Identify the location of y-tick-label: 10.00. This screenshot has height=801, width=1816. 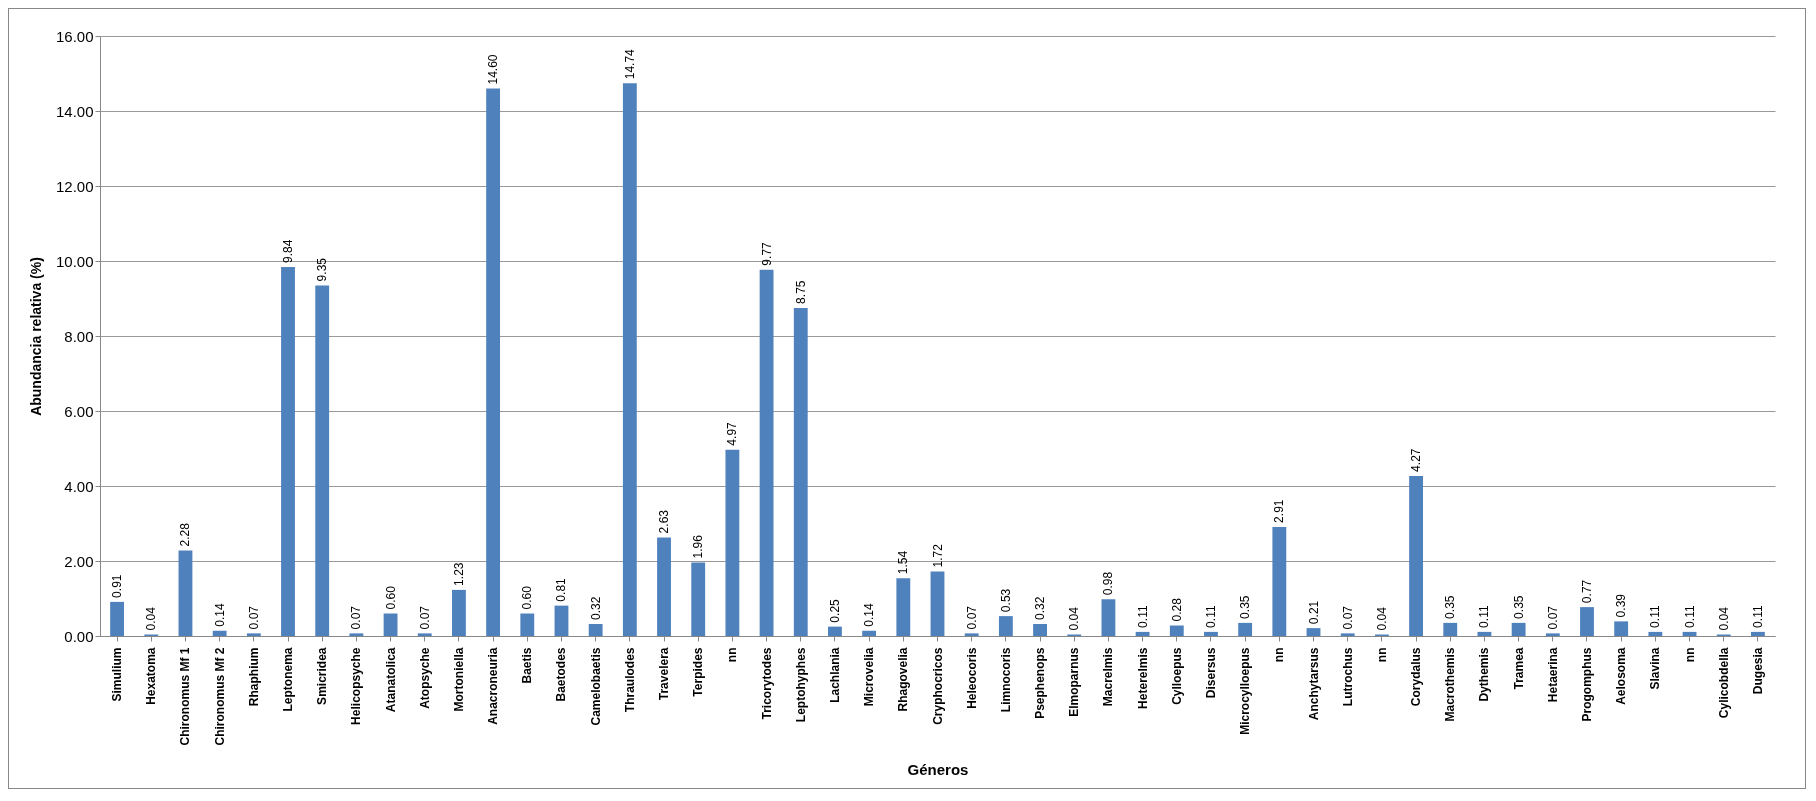
(74, 261).